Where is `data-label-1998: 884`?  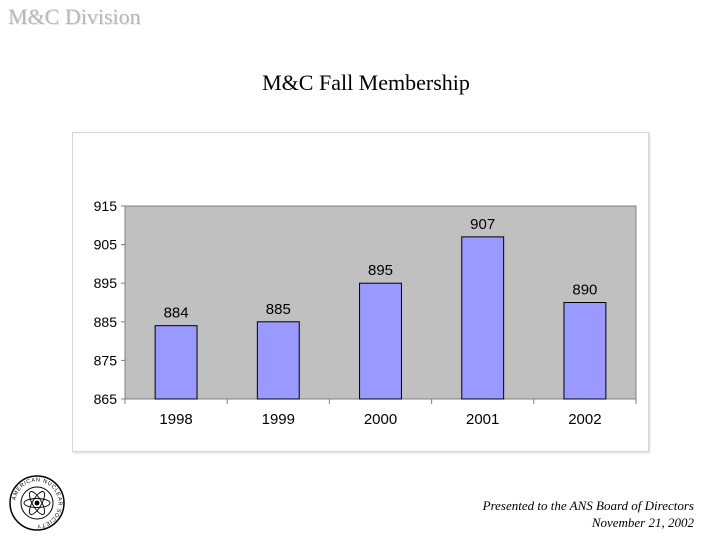 data-label-1998: 884 is located at coordinates (176, 313).